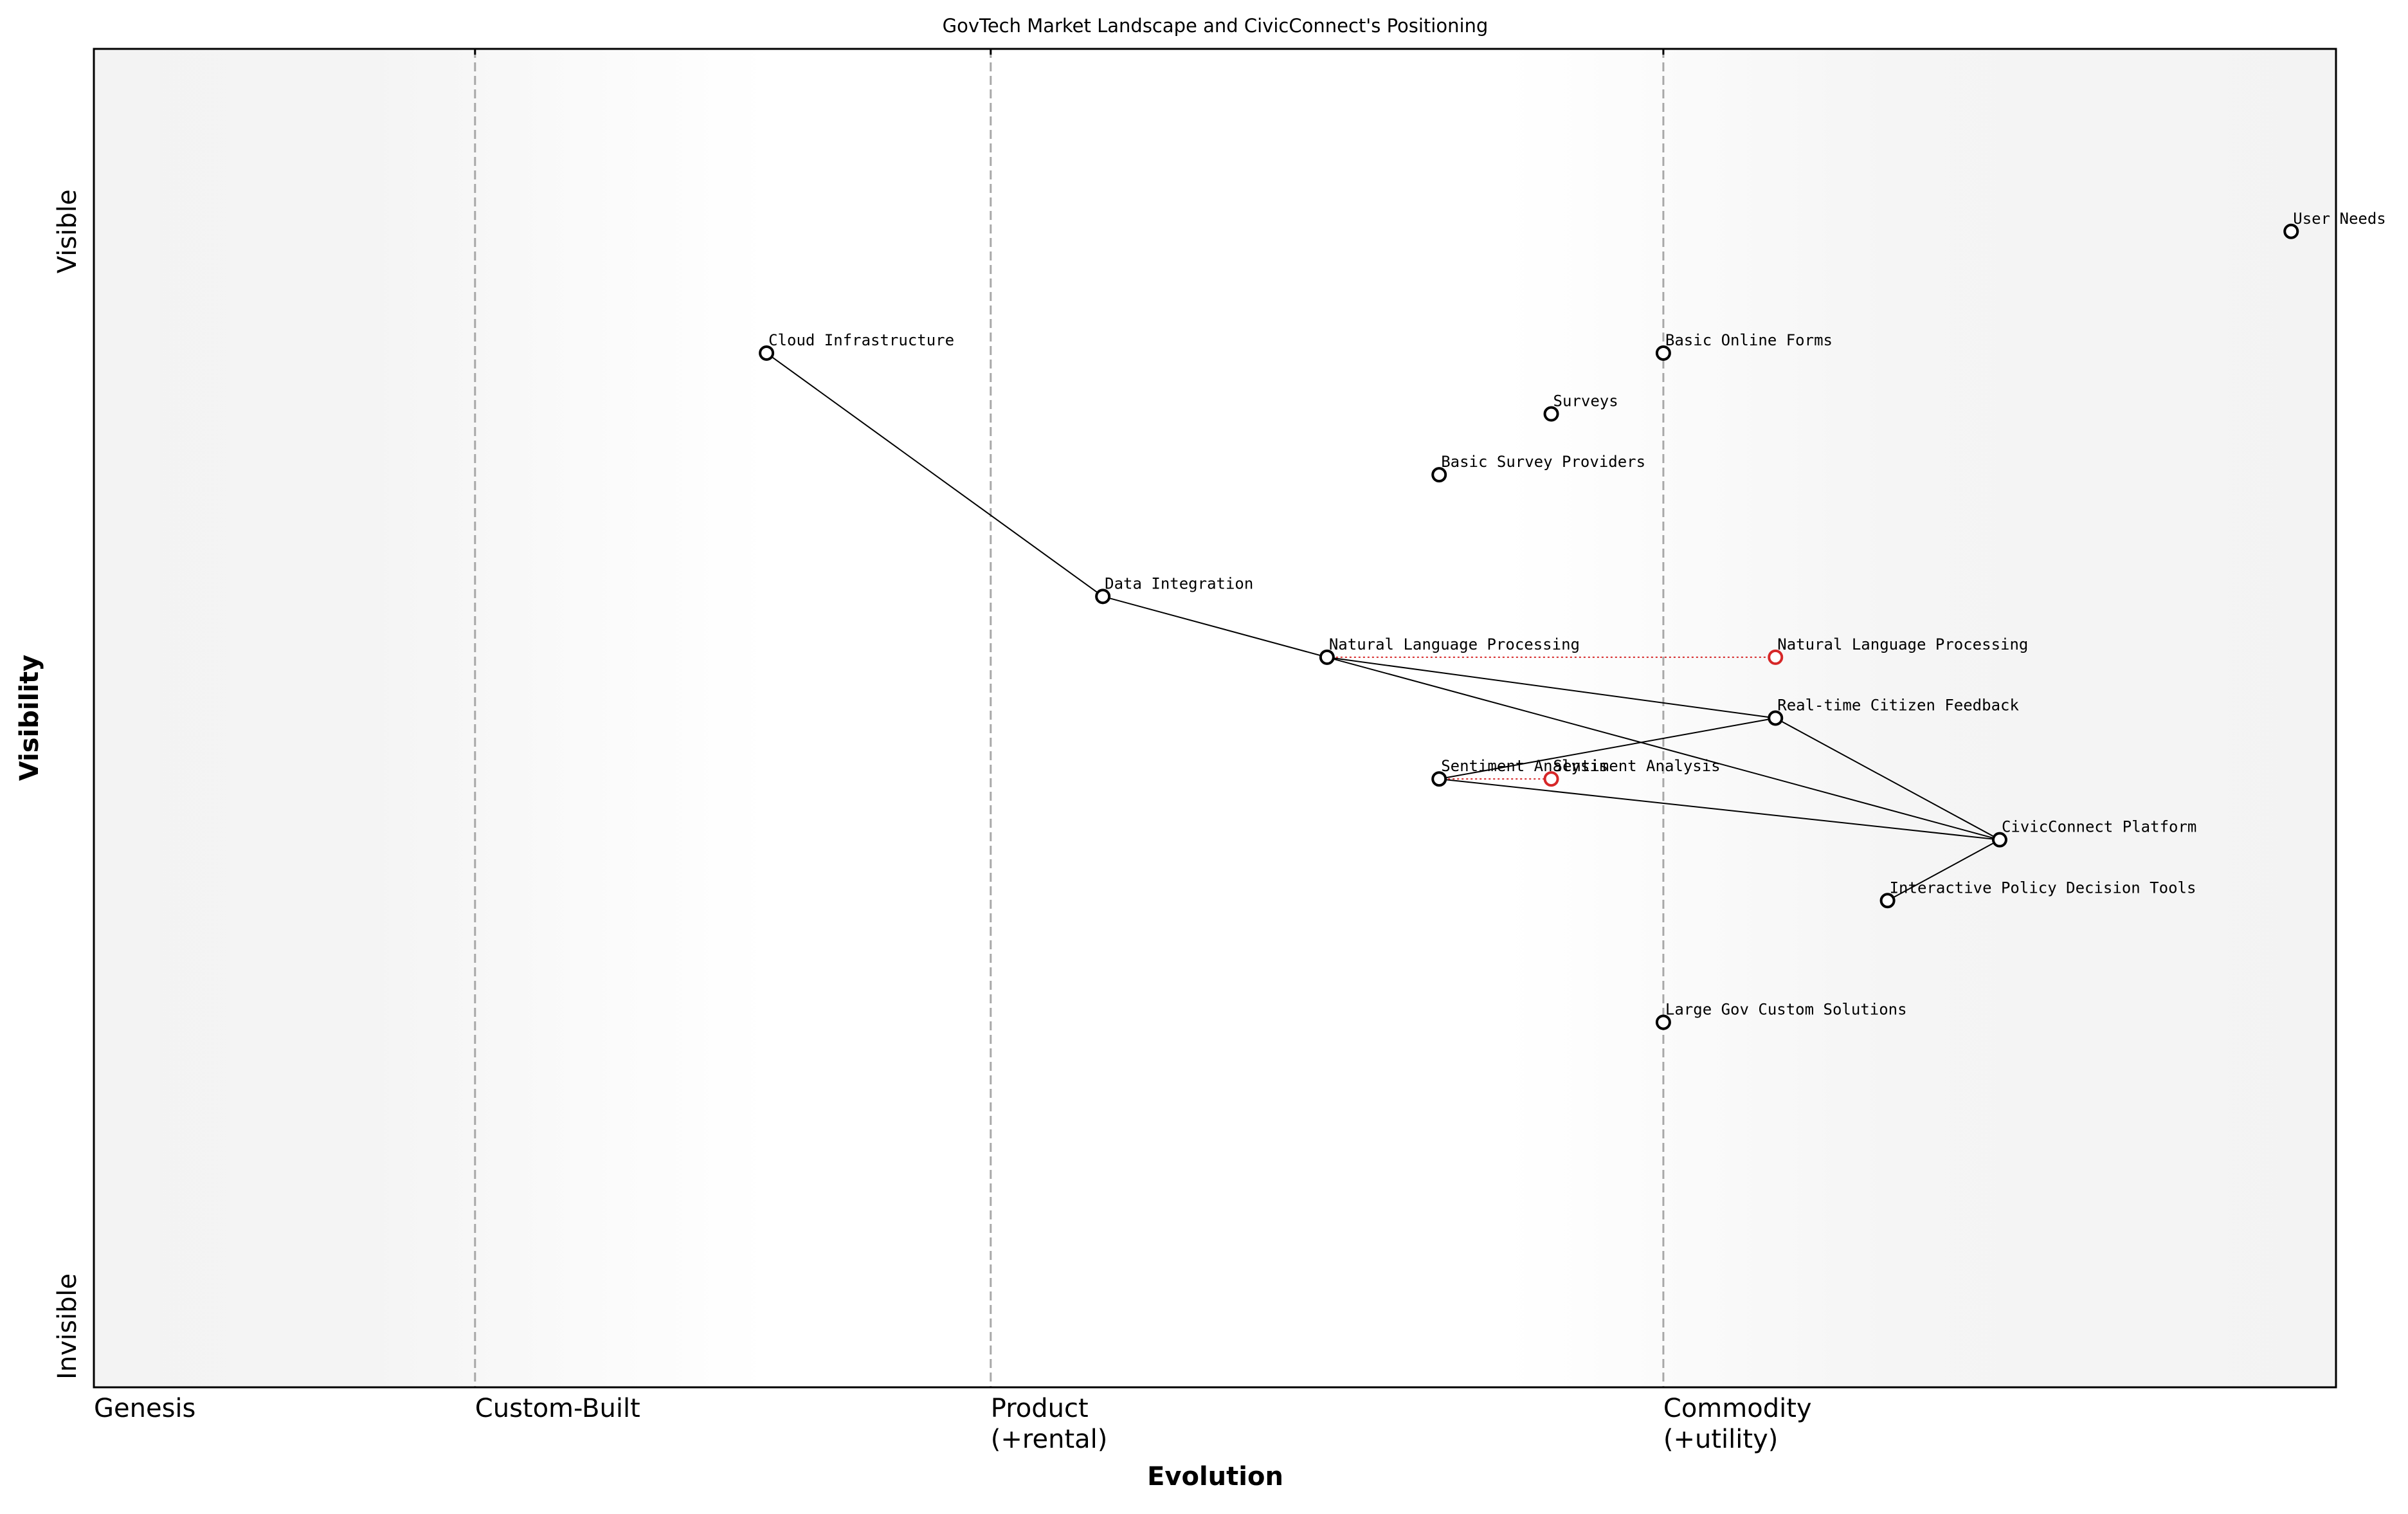 This screenshot has width=2408, height=1514. What do you see at coordinates (1215, 1476) in the screenshot?
I see `x-axis-title: Evolution` at bounding box center [1215, 1476].